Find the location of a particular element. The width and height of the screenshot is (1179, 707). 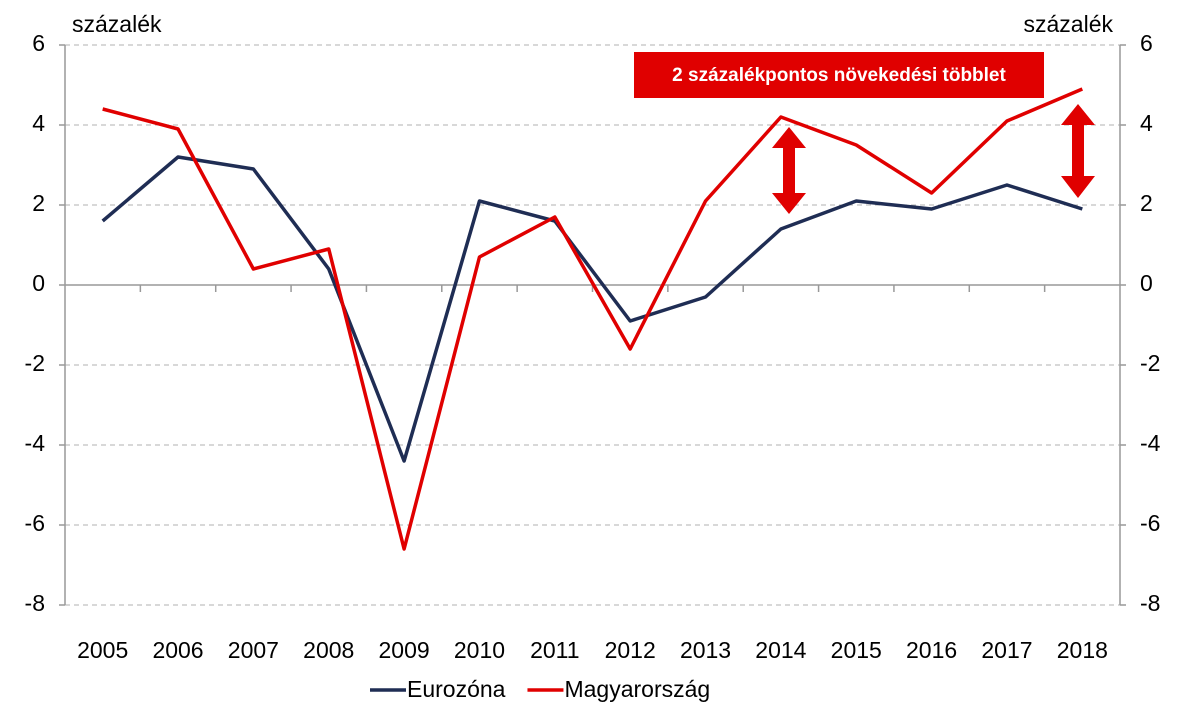

annotation: 2 százalékpontos növekedési többlet is located at coordinates (839, 75).